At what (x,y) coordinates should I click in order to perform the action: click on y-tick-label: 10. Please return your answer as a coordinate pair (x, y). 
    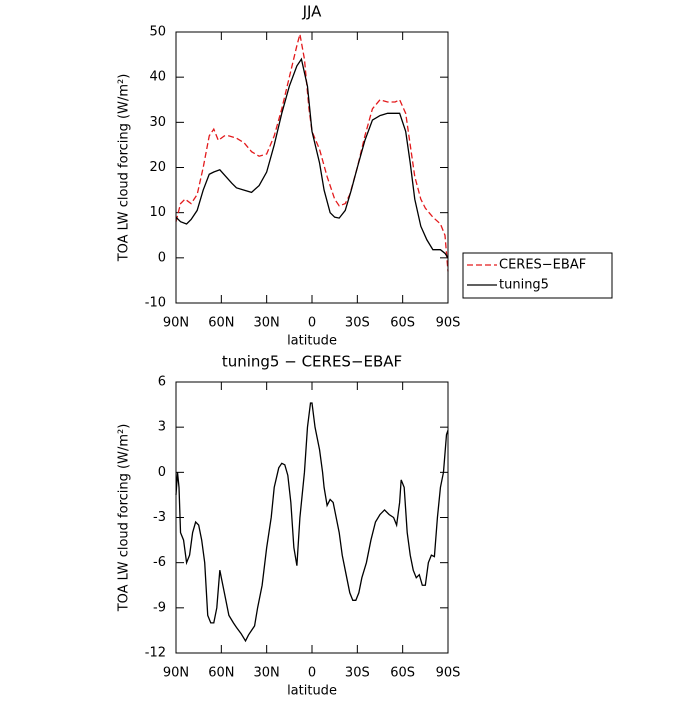
    Looking at the image, I should click on (157, 212).